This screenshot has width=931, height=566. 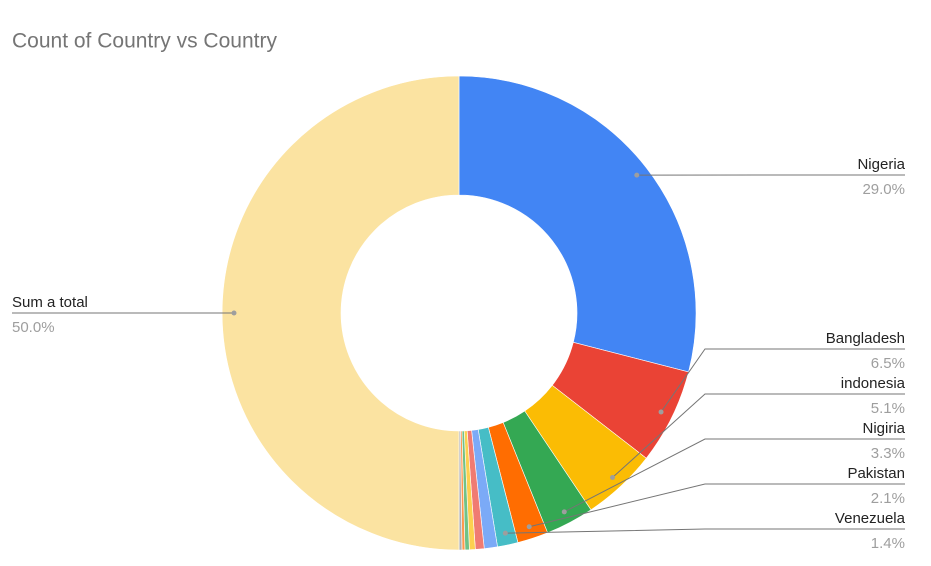 I want to click on slice-percent: 5.1%, so click(x=888, y=408).